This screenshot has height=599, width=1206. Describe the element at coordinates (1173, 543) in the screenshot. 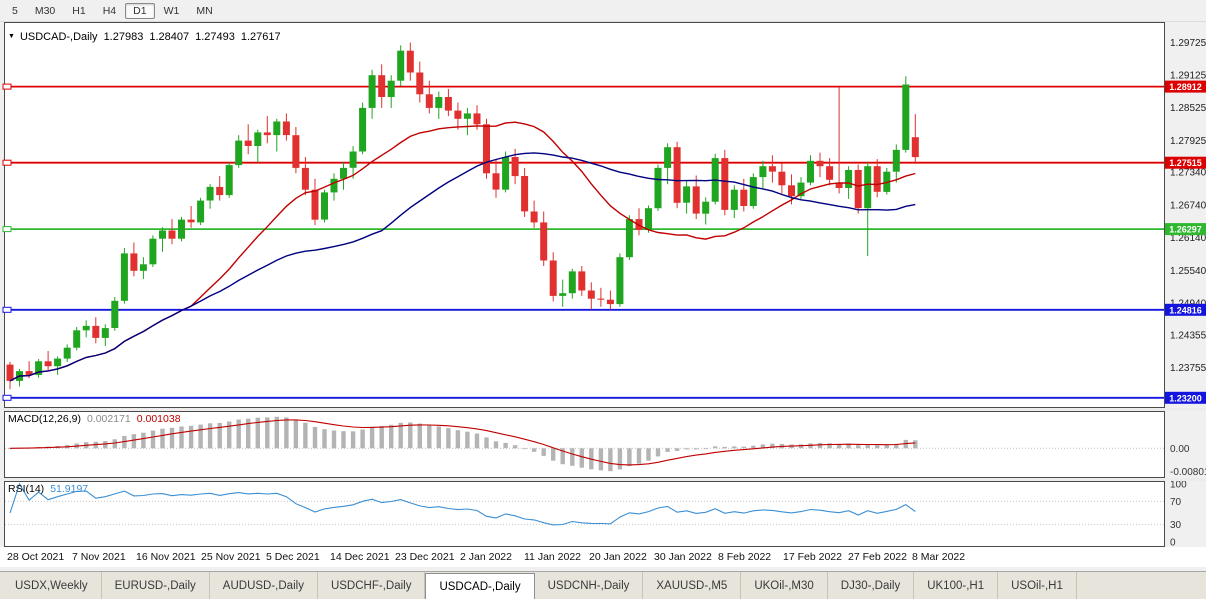

I see `svg-text: 0` at that location.